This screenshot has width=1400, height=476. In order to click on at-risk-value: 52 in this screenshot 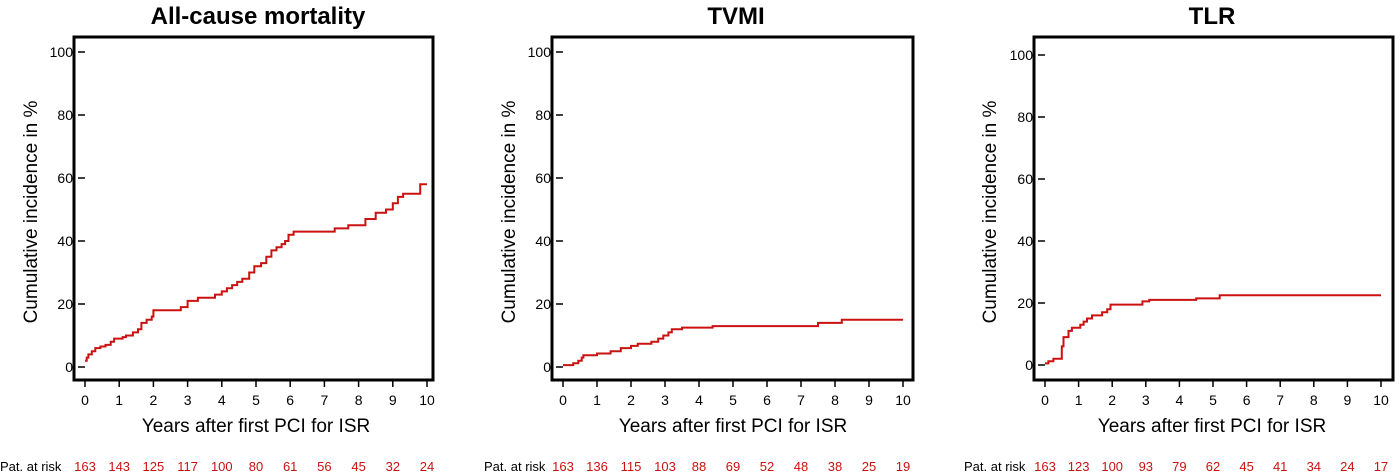, I will do `click(767, 466)`.